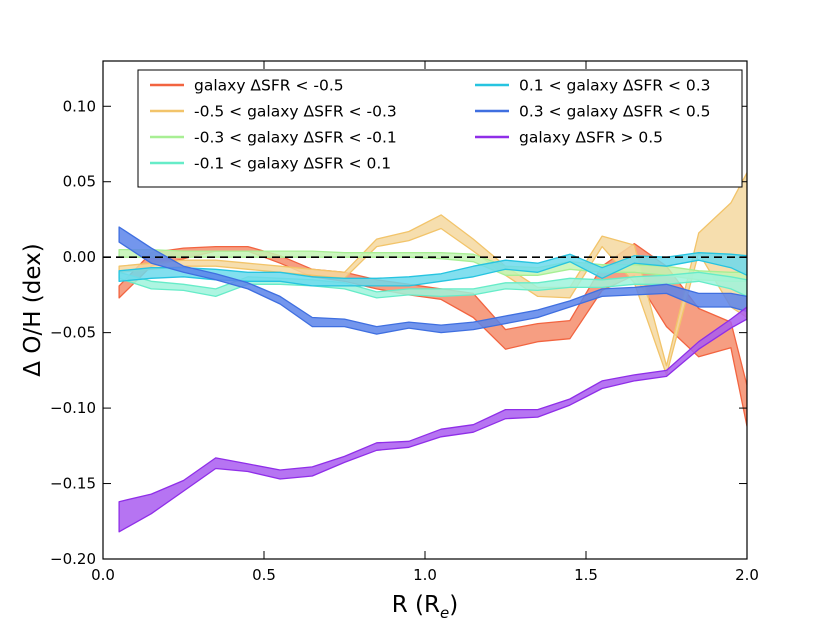  Describe the element at coordinates (453, 605) in the screenshot. I see `x-axis-label-close: )` at that location.